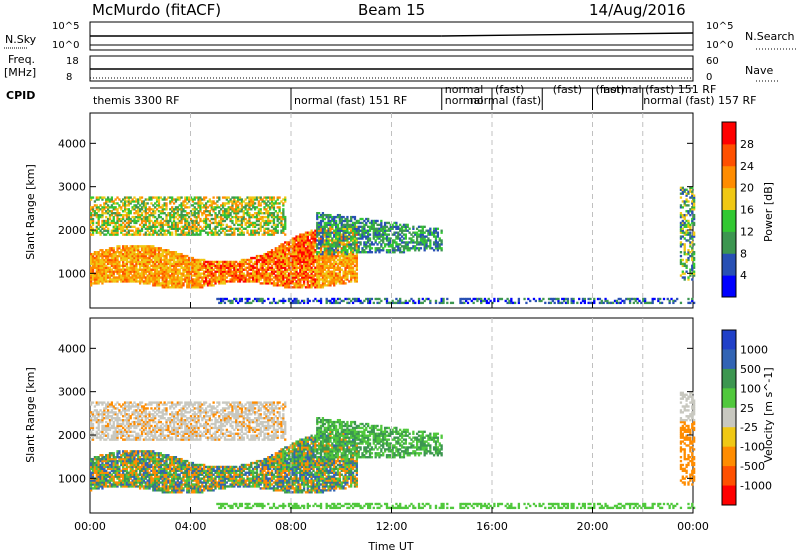  Describe the element at coordinates (72, 230) in the screenshot. I see `y-tick-label: 2000` at that location.